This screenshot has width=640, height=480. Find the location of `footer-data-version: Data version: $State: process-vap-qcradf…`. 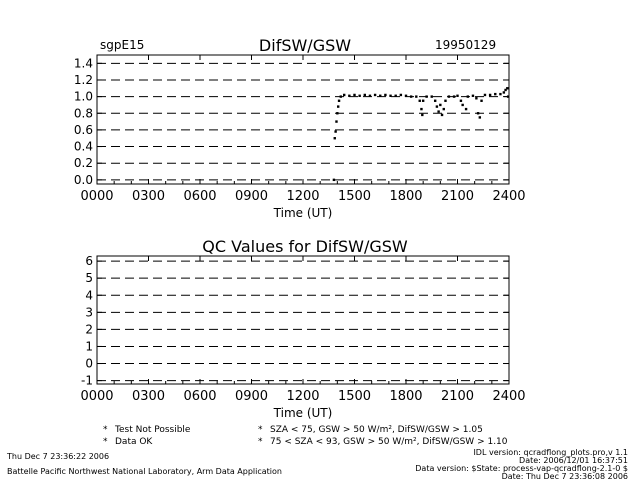

footer-data-version: Data version: $State: process-vap-qcradf… is located at coordinates (521, 468).